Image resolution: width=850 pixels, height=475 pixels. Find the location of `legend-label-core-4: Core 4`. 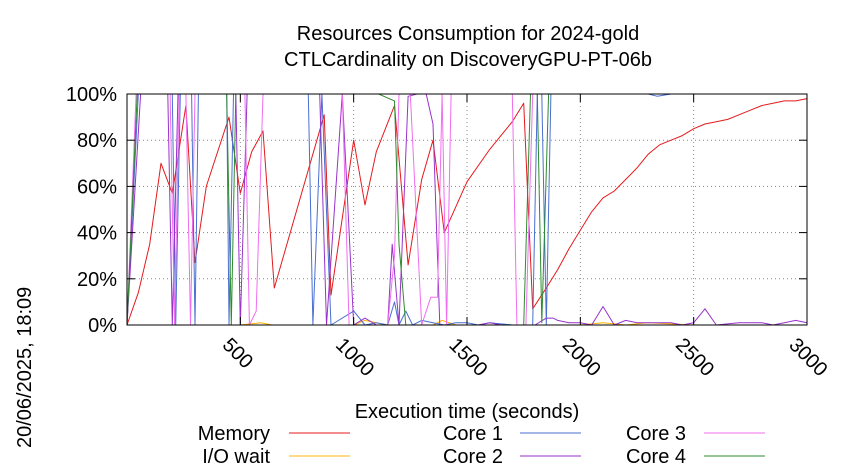

legend-label-core-4: Core 4 is located at coordinates (656, 457).